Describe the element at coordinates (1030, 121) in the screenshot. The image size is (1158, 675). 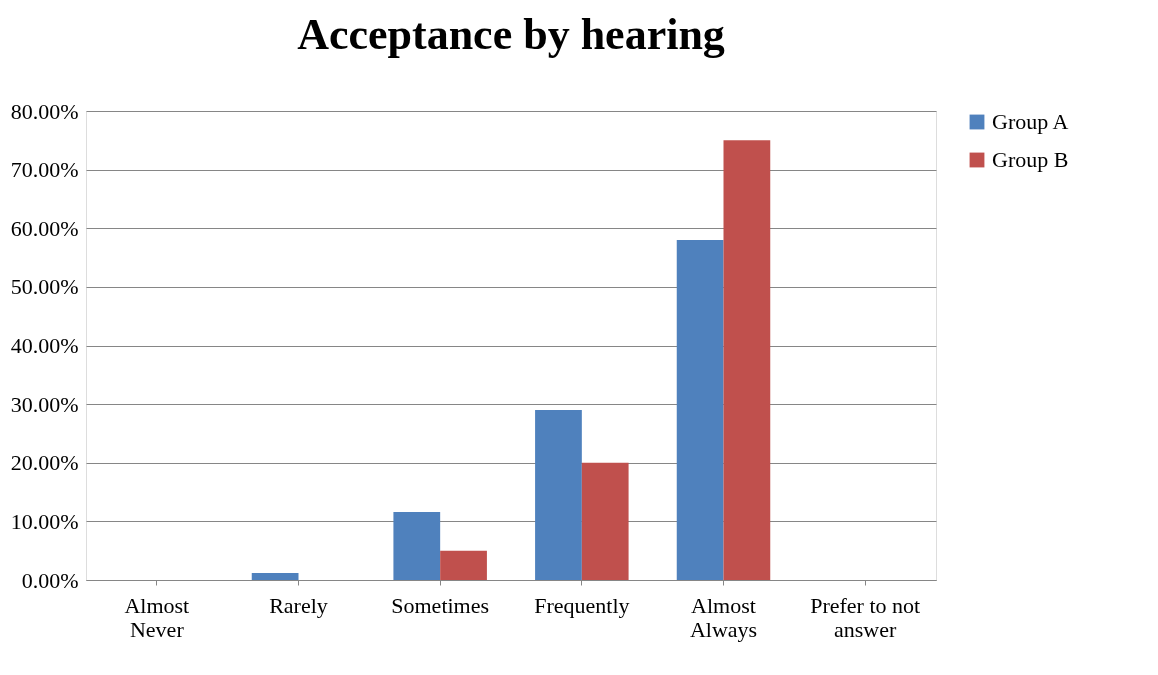
I see `legend-label: Group A` at that location.